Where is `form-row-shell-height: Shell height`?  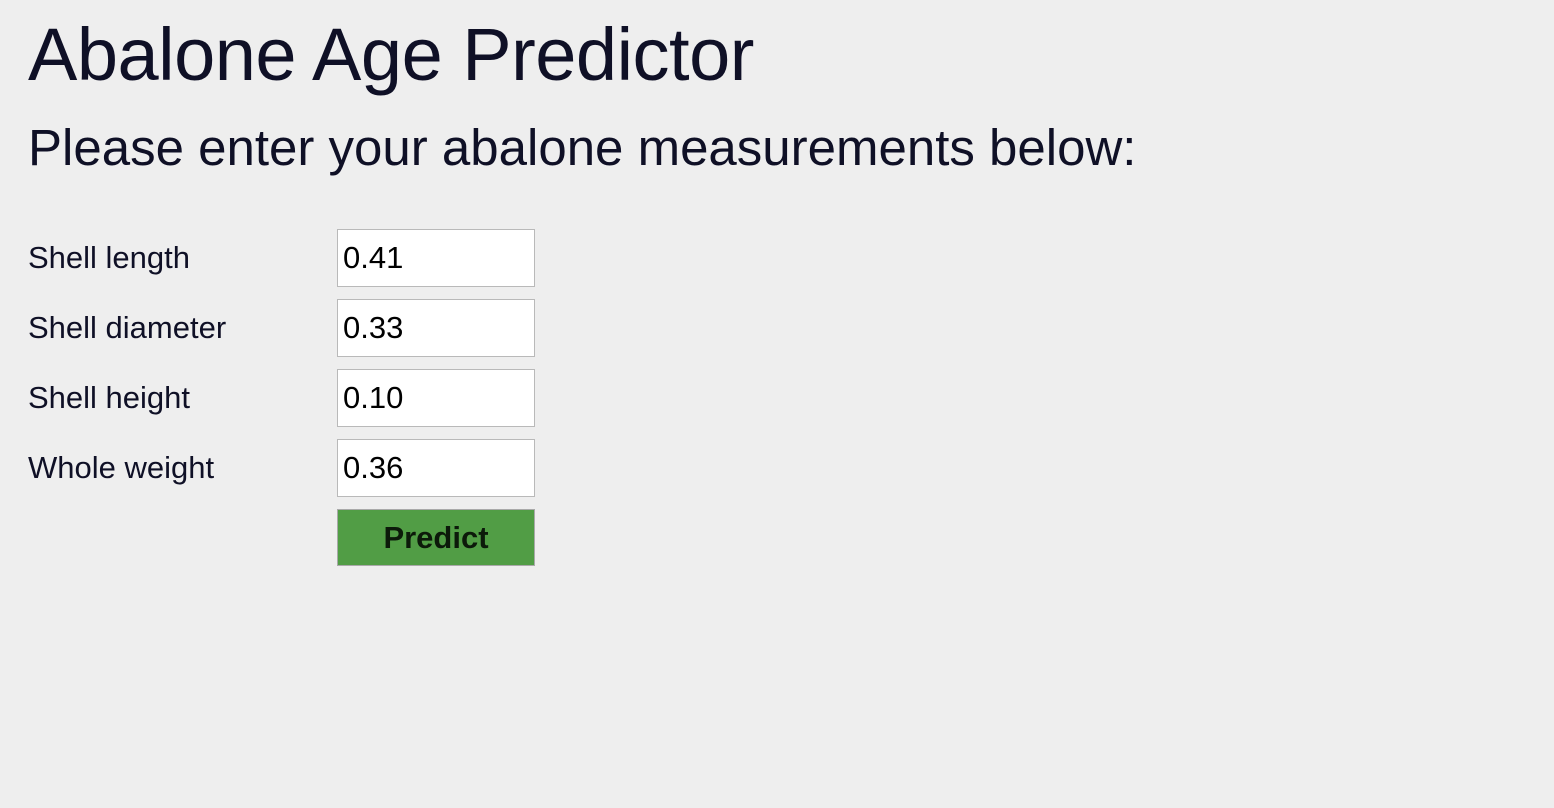
form-row-shell-height: Shell height is located at coordinates (288, 398).